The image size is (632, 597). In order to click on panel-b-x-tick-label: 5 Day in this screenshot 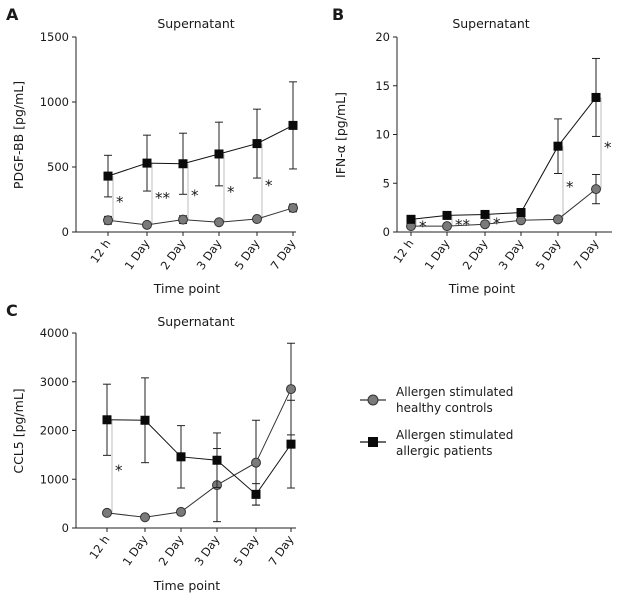, I will do `click(548, 255)`.